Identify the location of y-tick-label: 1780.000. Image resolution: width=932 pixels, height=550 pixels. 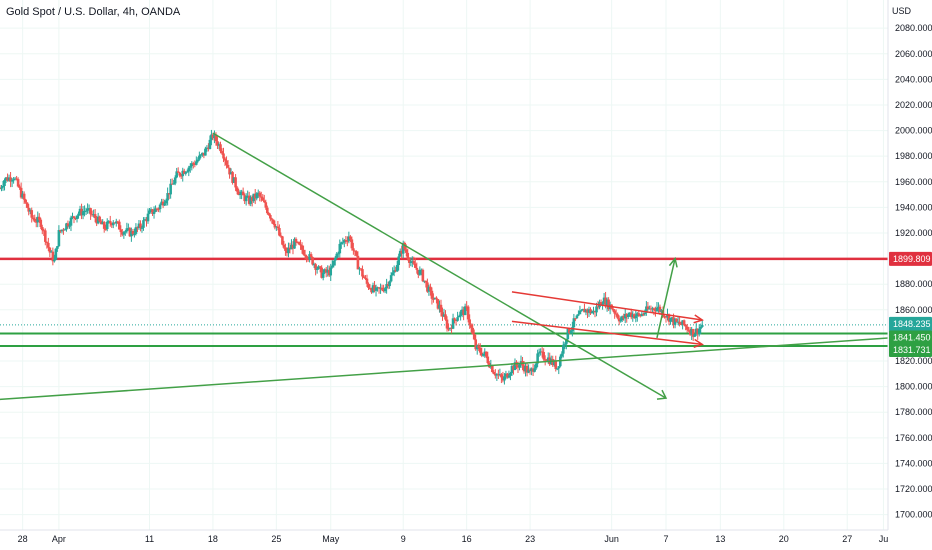
(913, 412).